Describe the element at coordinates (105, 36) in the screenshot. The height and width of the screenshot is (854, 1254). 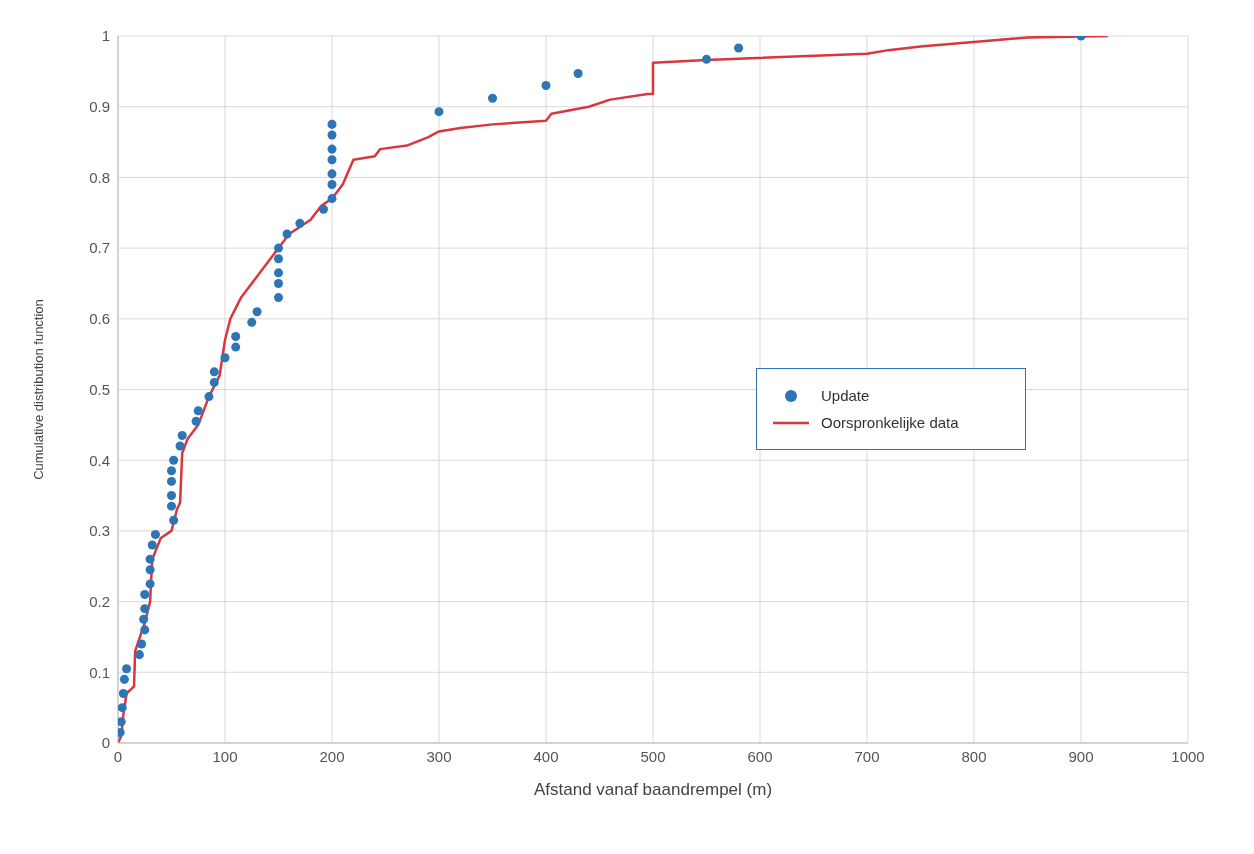
I see `y-tick-label: 1` at that location.